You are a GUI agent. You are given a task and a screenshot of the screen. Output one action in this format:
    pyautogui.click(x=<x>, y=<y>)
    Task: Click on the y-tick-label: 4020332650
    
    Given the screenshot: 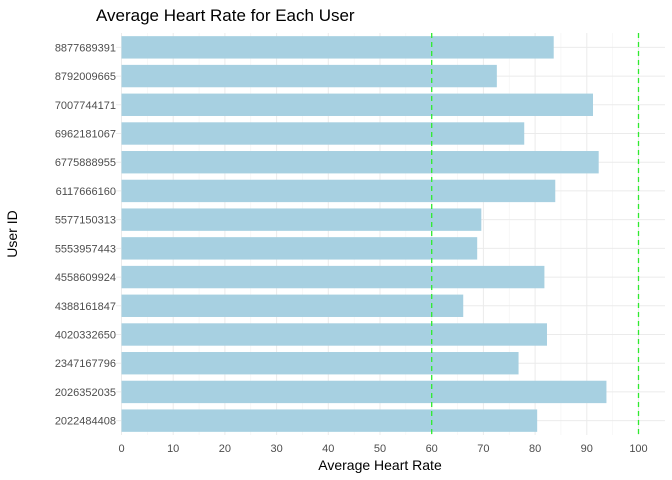 What is the action you would take?
    pyautogui.click(x=85, y=336)
    